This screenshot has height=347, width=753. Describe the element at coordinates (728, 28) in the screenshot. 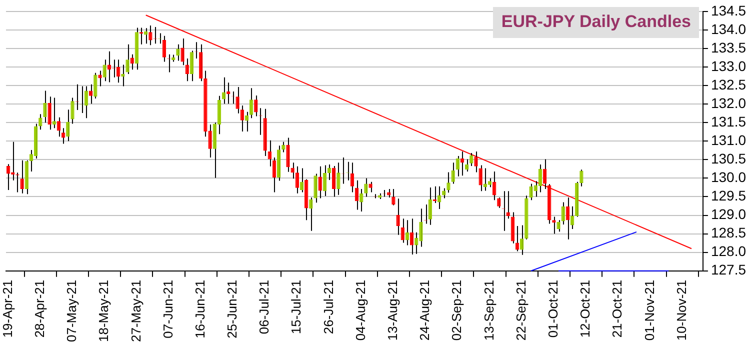

I see `y-tick-label: 134.0` at that location.